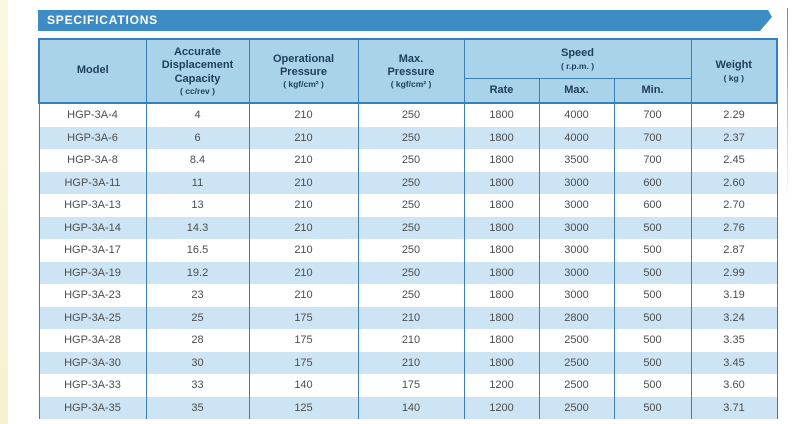 The image size is (798, 424). What do you see at coordinates (92, 182) in the screenshot?
I see `model-cell: HGP-3A-11` at bounding box center [92, 182].